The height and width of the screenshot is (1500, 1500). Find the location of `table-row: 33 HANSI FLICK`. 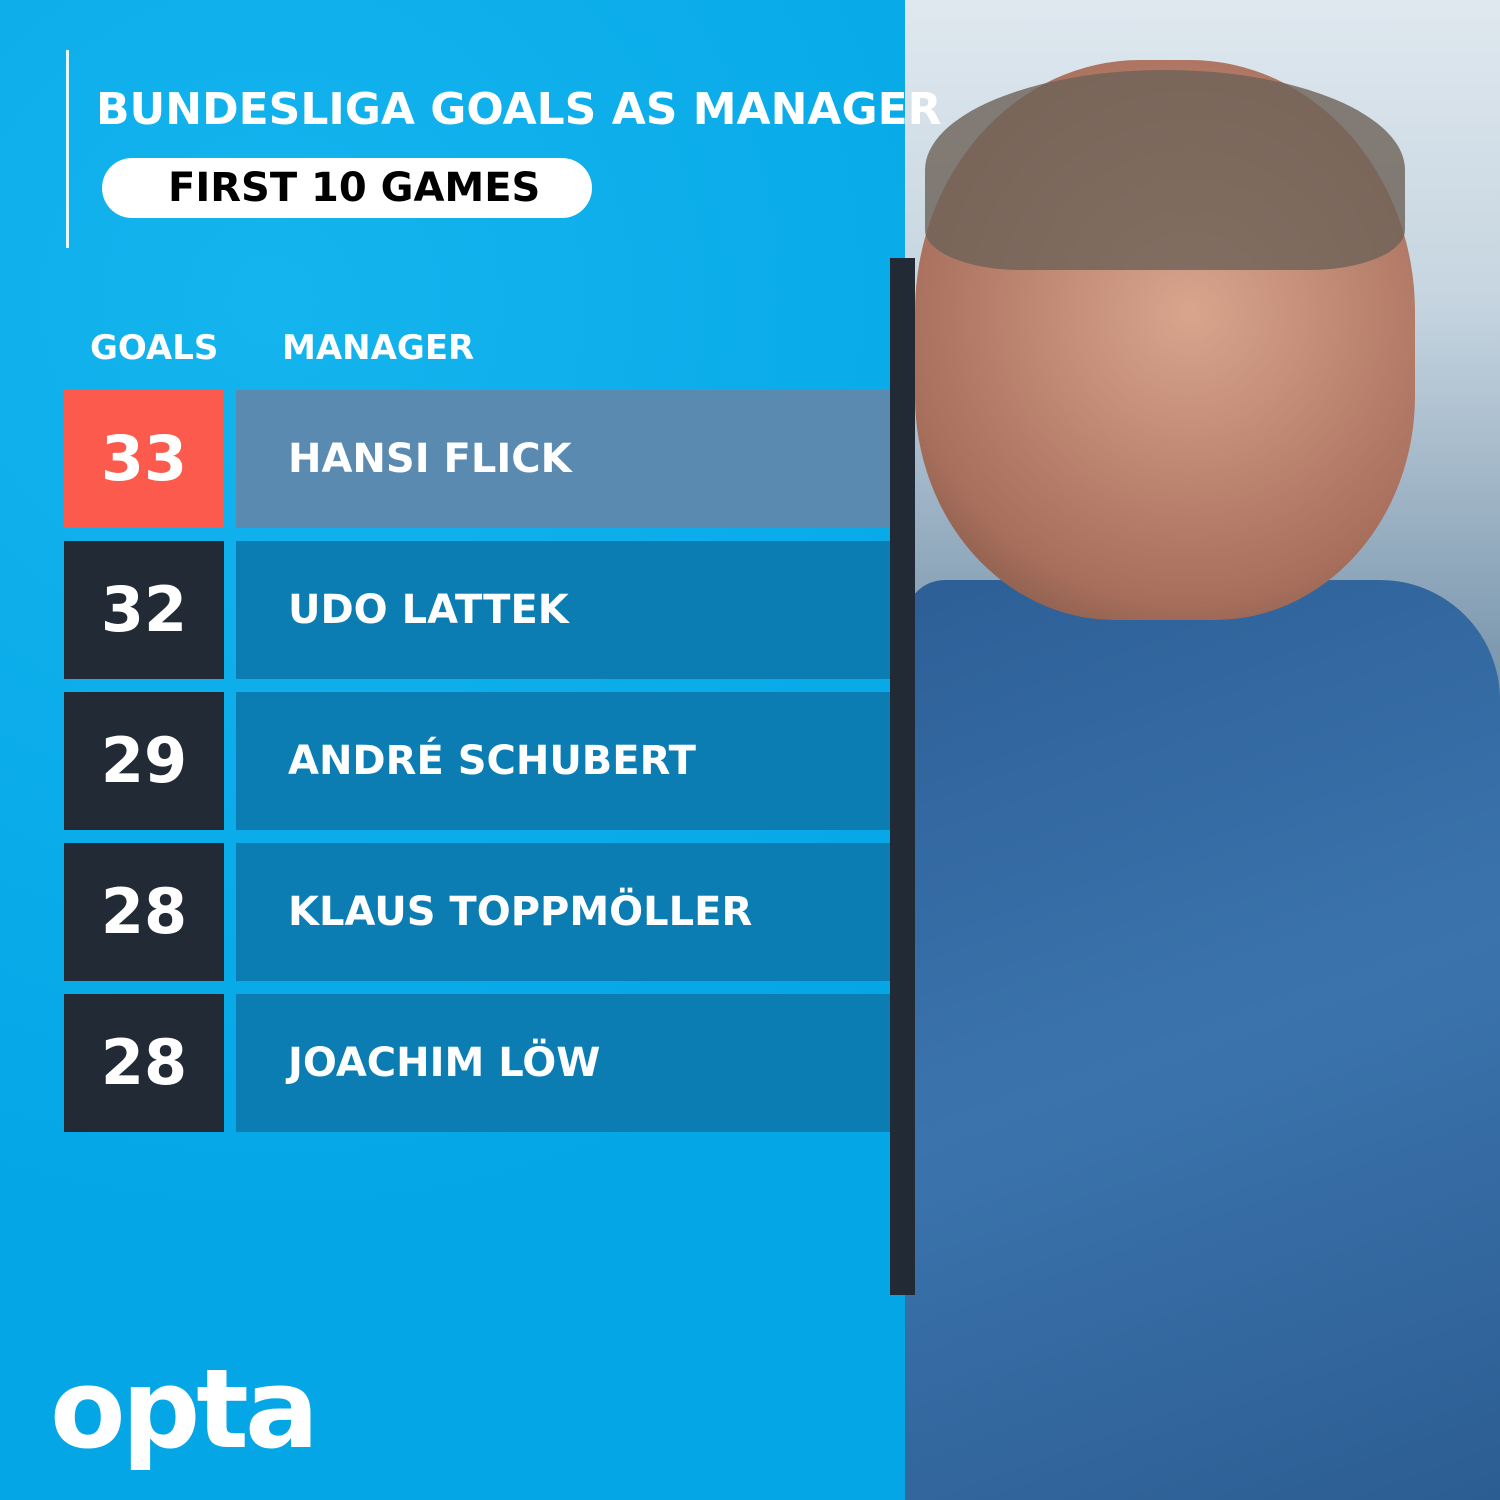

table-row: 33 HANSI FLICK is located at coordinates (477, 459).